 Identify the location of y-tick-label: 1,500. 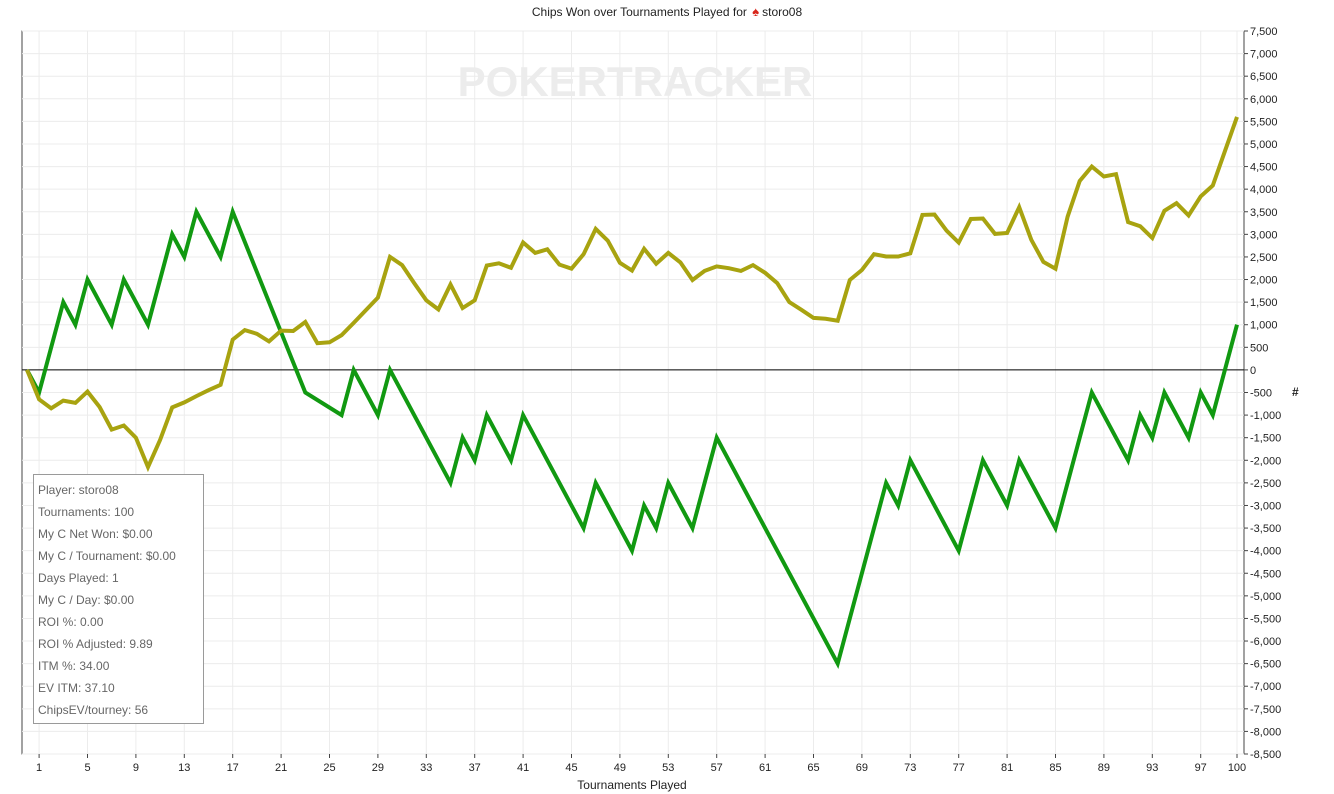
(1264, 303).